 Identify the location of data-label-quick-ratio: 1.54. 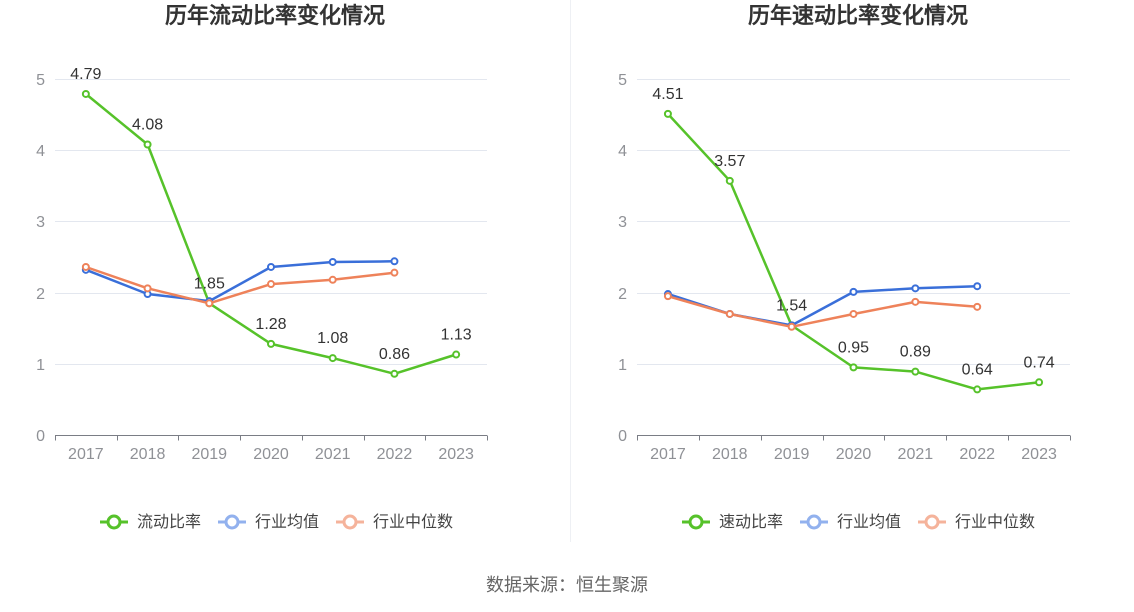
(791, 305).